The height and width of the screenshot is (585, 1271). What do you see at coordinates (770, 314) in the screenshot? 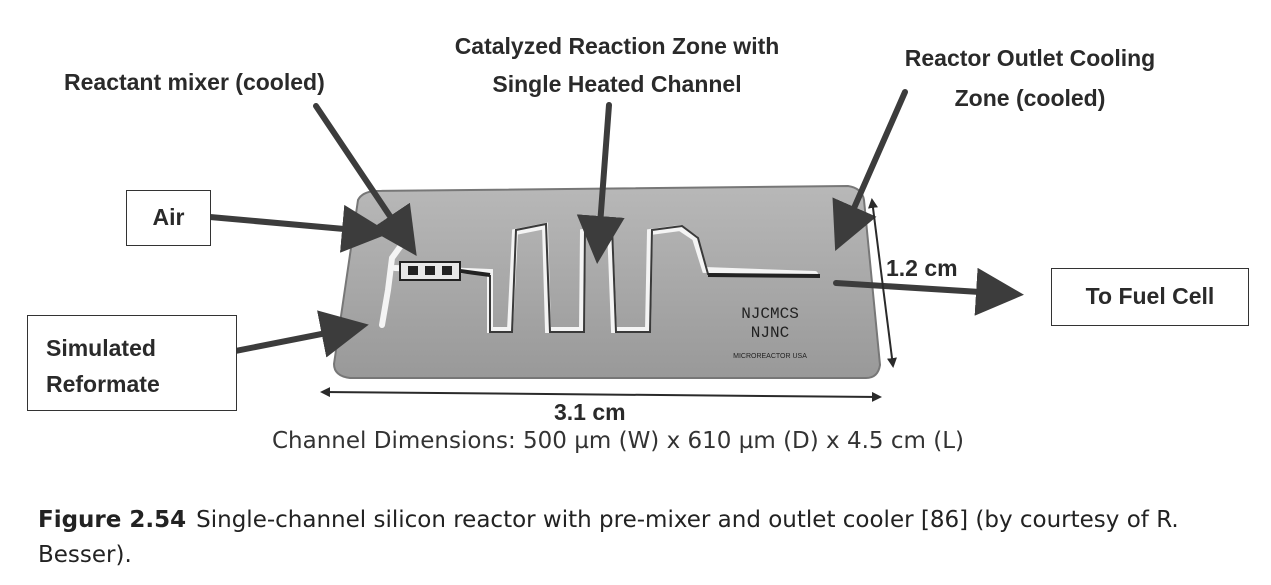
I see `chip-text-1: NJCMCS` at bounding box center [770, 314].